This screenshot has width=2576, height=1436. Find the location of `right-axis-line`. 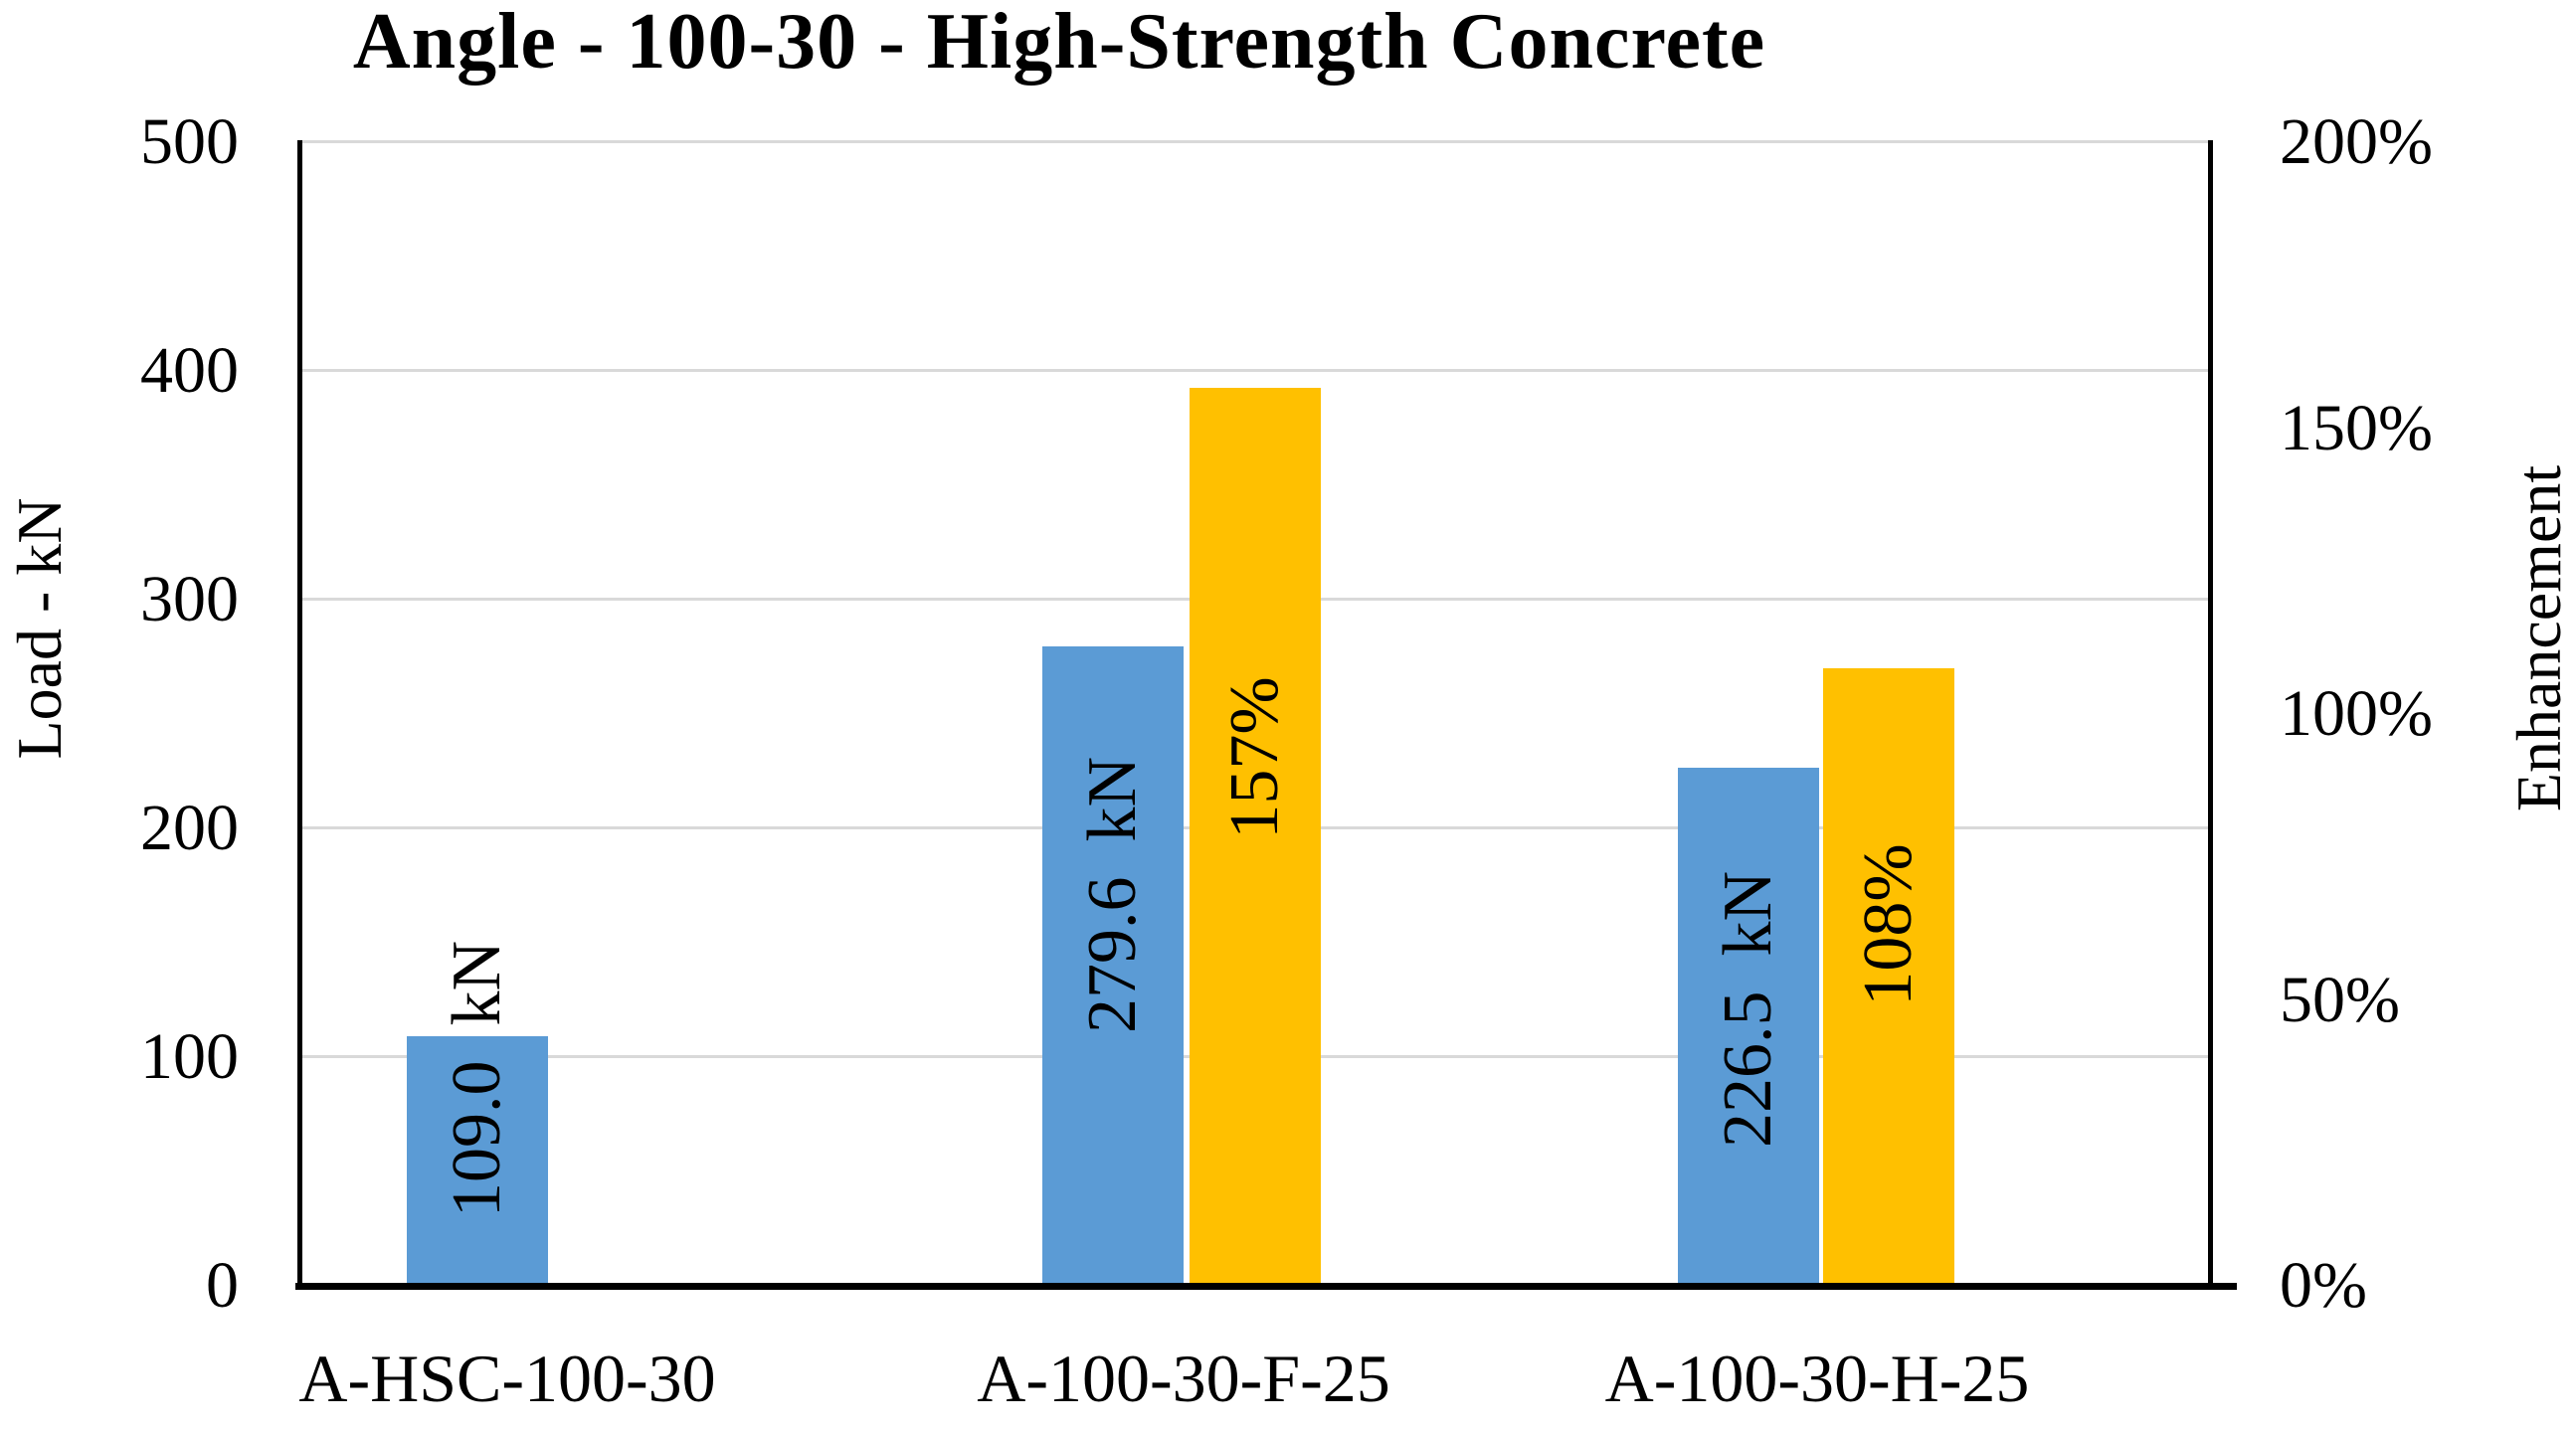

right-axis-line is located at coordinates (2210, 714).